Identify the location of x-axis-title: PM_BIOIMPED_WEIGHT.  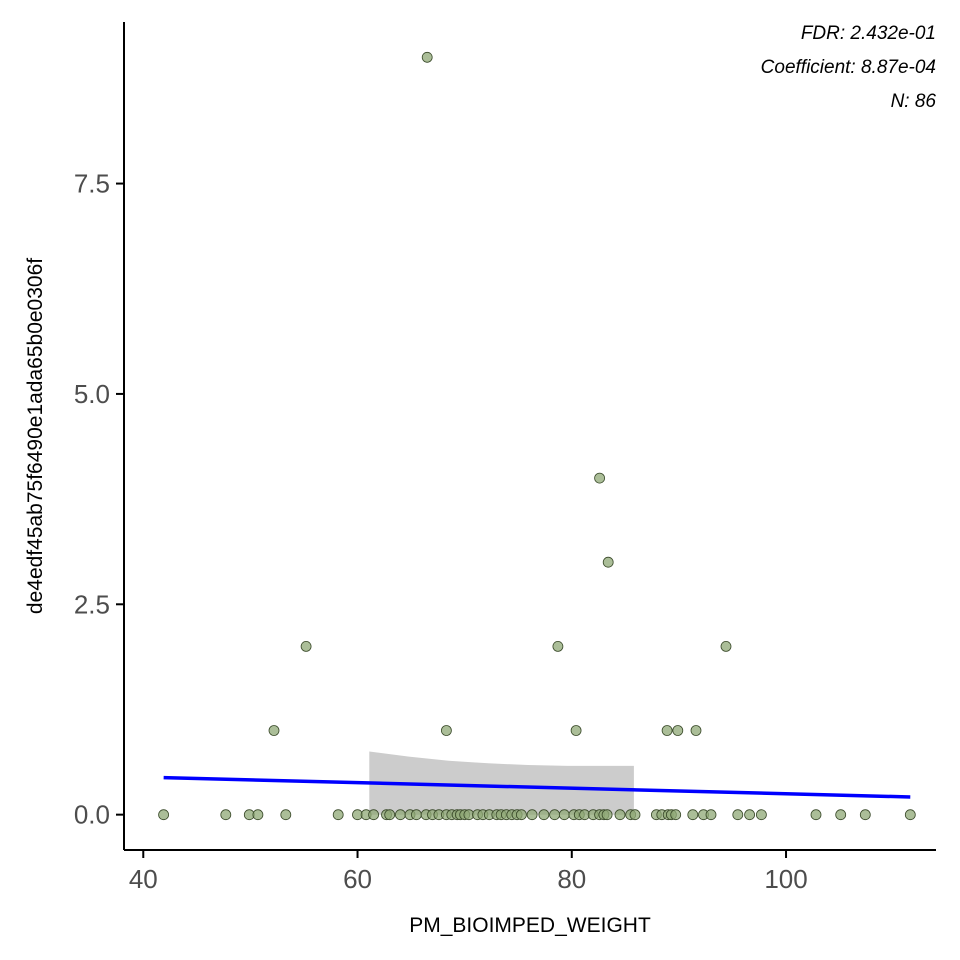
(530, 925).